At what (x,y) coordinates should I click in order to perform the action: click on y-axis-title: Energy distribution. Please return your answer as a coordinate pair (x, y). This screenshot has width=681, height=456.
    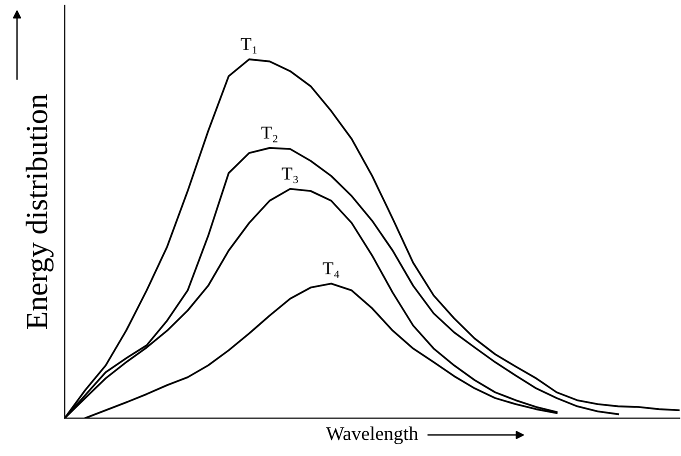
    Looking at the image, I should click on (40, 212).